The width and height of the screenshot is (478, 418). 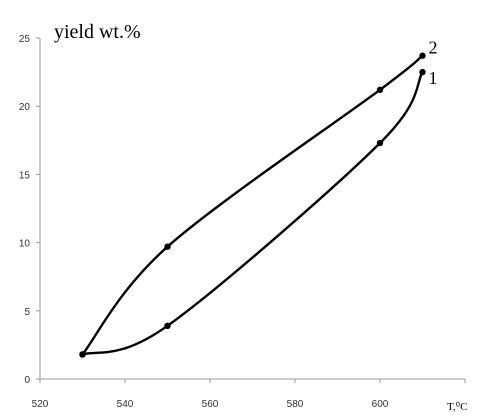 What do you see at coordinates (40, 404) in the screenshot?
I see `x-tick-label: 520` at bounding box center [40, 404].